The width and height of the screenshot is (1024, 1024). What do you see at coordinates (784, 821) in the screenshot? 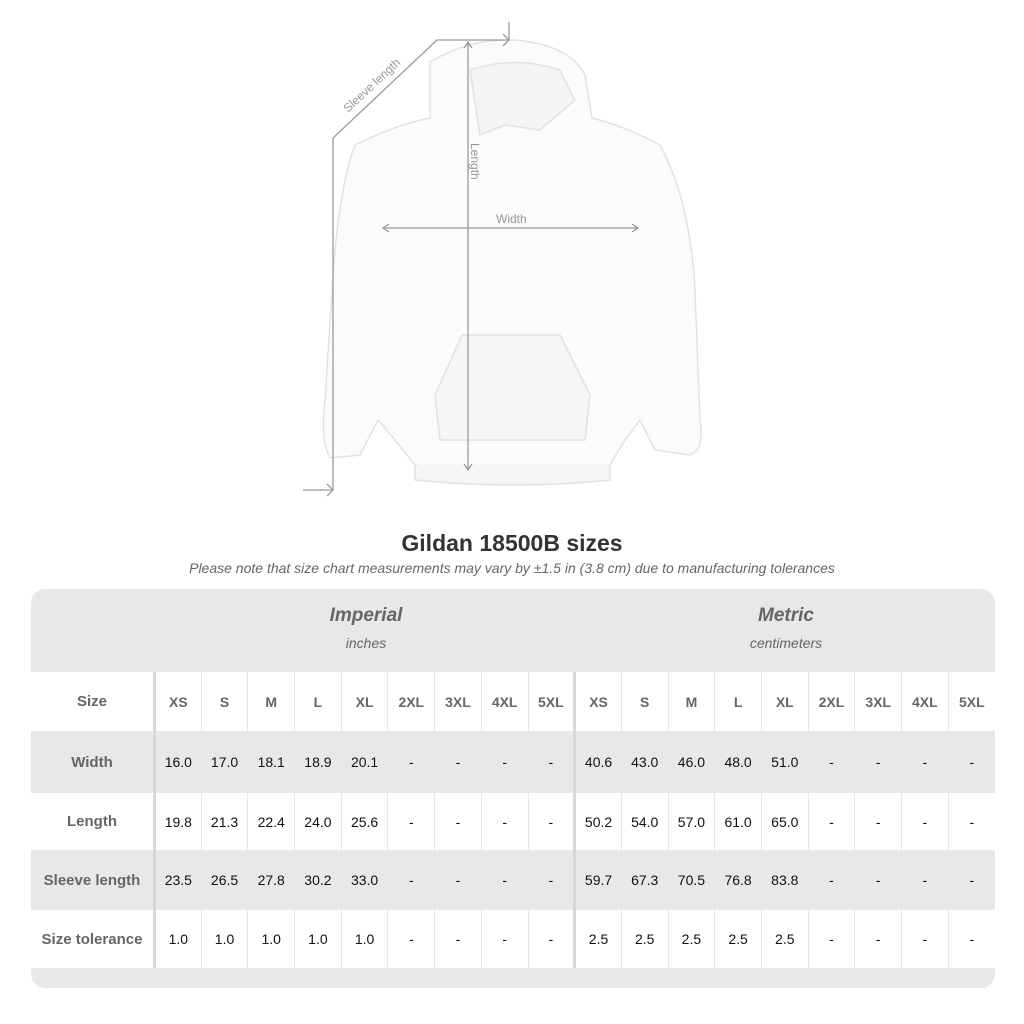
I see `metric-cell: 65.0` at bounding box center [784, 821].